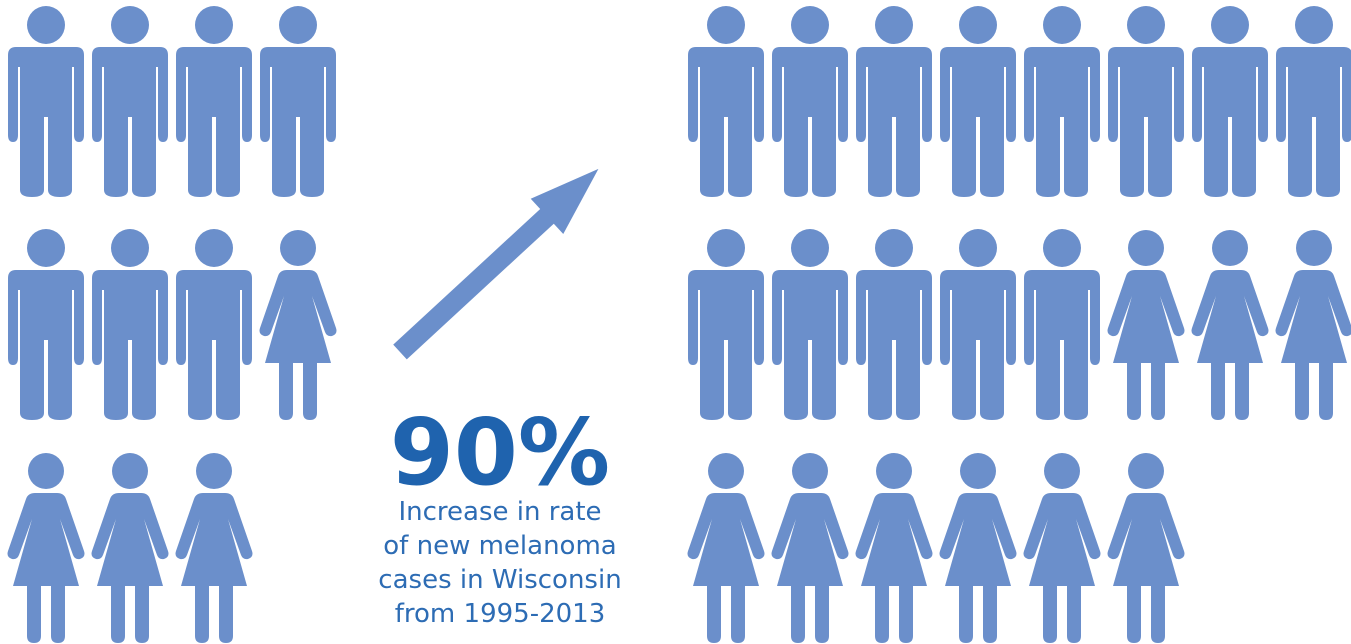 This screenshot has width=1351, height=644. Describe the element at coordinates (496, 264) in the screenshot. I see `increase-arrow` at that location.